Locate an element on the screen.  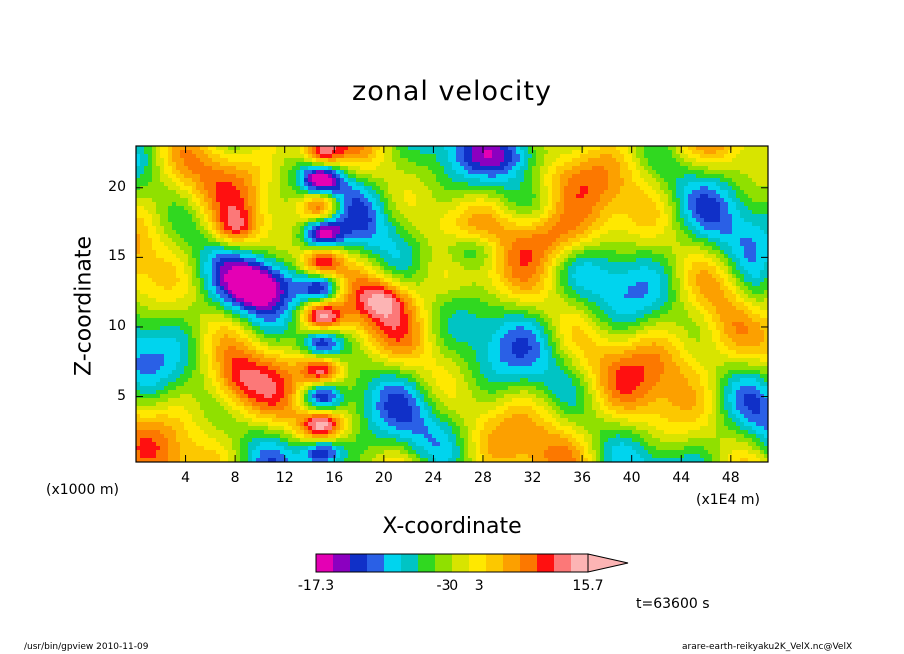
y-tick-label: 15 is located at coordinates (117, 256).